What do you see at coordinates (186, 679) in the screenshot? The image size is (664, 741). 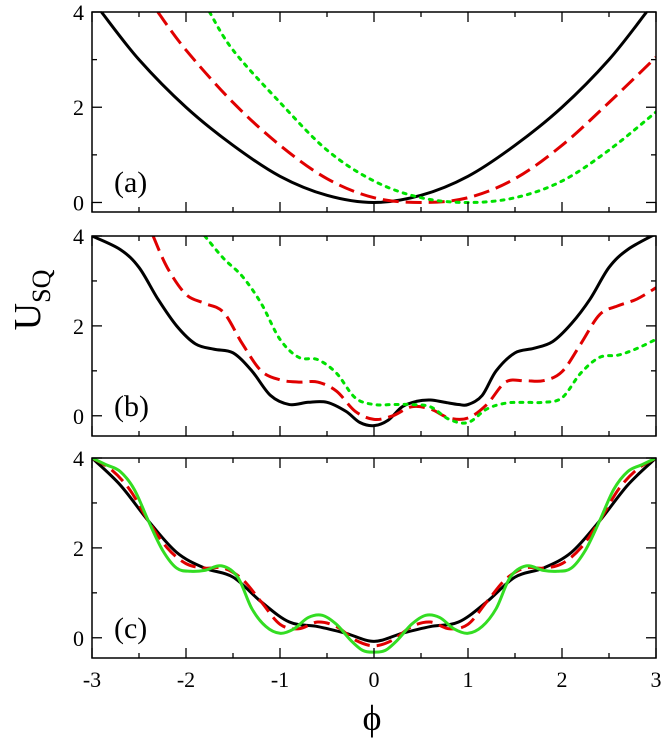 I see `x-tick-label: -2` at bounding box center [186, 679].